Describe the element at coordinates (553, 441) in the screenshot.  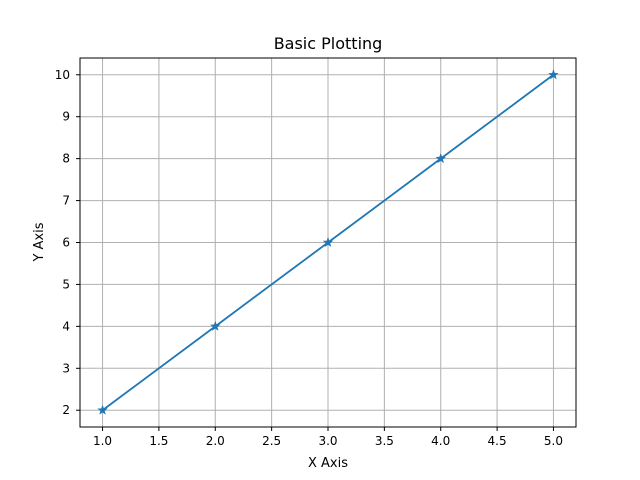
I see `x-tick-label: 5.0` at that location.